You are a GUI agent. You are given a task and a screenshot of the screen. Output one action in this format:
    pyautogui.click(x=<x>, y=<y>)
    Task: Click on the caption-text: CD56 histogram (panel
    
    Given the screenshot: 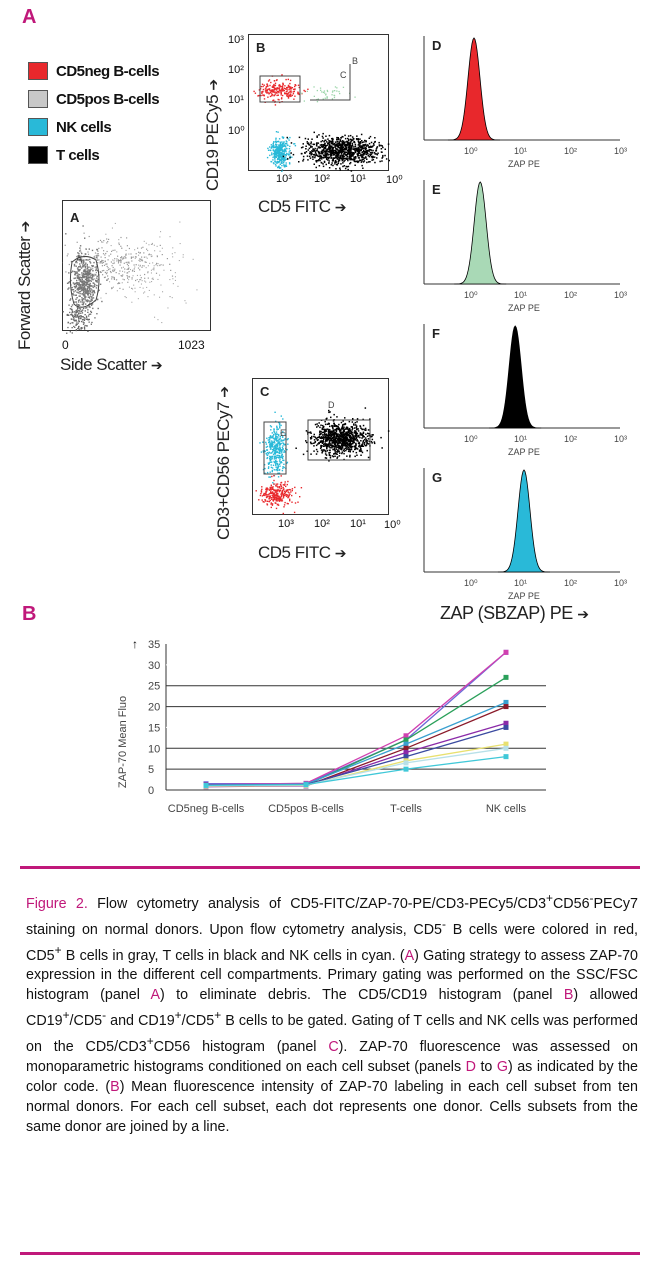 What is the action you would take?
    pyautogui.click(x=241, y=1046)
    